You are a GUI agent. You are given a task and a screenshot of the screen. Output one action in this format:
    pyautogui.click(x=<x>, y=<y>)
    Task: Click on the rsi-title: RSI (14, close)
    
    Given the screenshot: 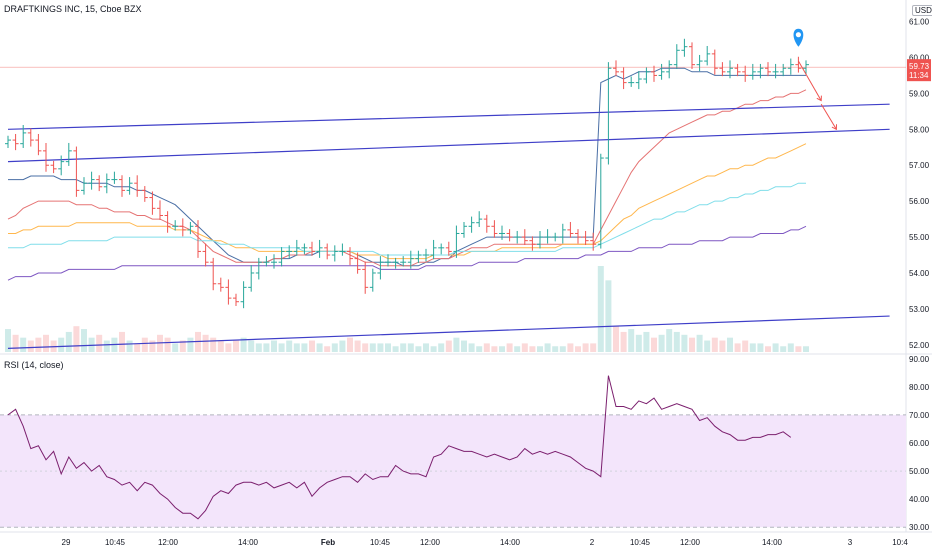 What is the action you would take?
    pyautogui.click(x=34, y=365)
    